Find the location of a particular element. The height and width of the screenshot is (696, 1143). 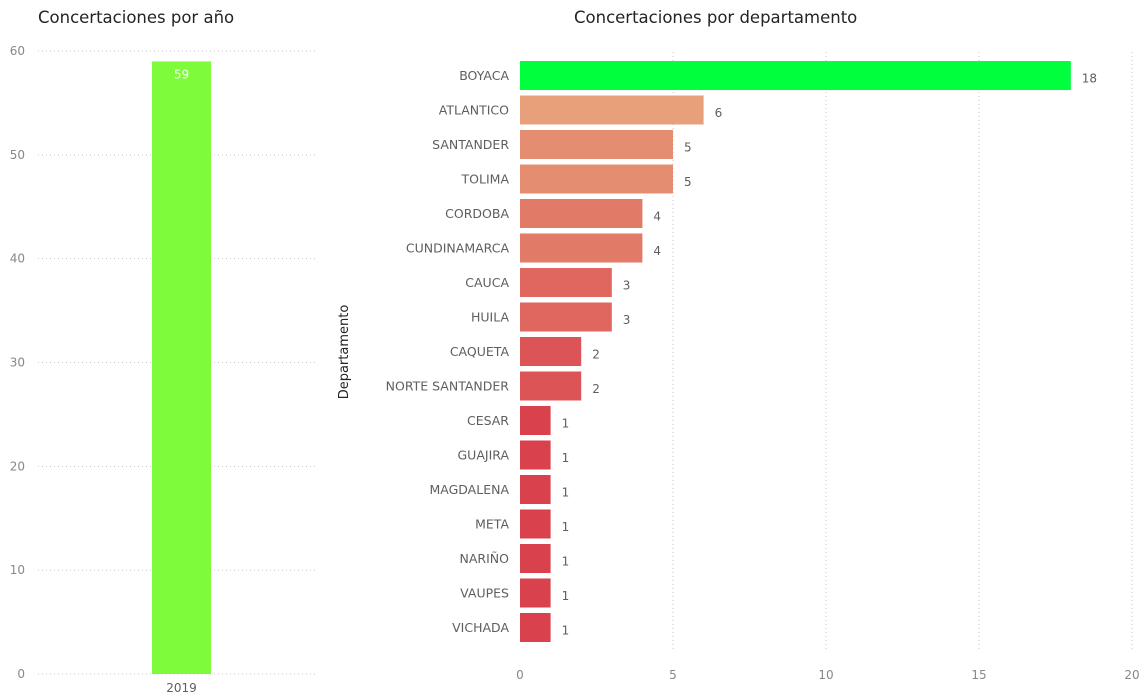

year-y-tick-label: 20 is located at coordinates (17, 466).